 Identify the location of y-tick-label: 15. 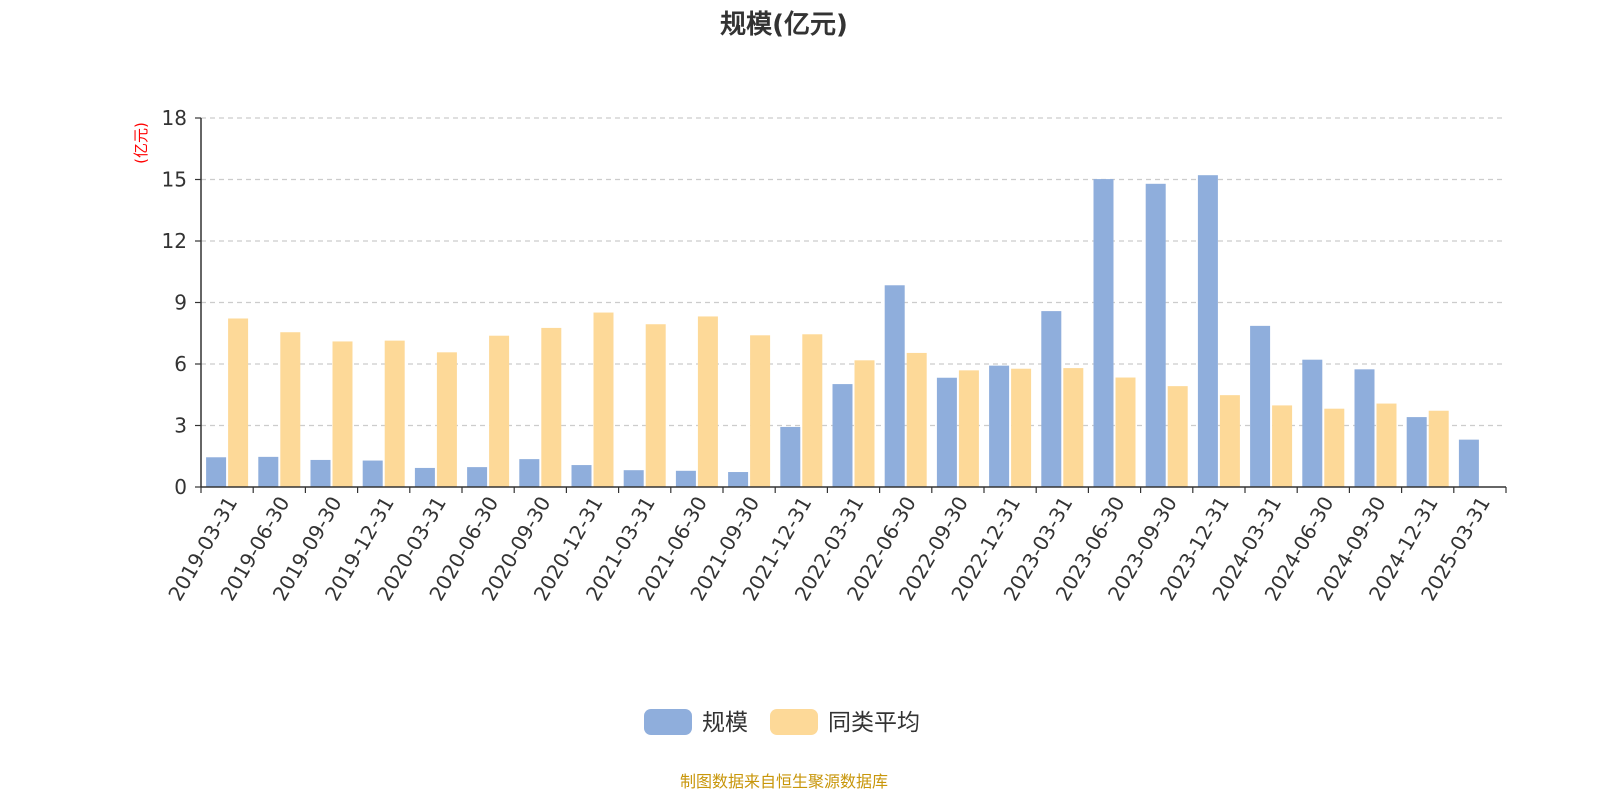
(174, 180).